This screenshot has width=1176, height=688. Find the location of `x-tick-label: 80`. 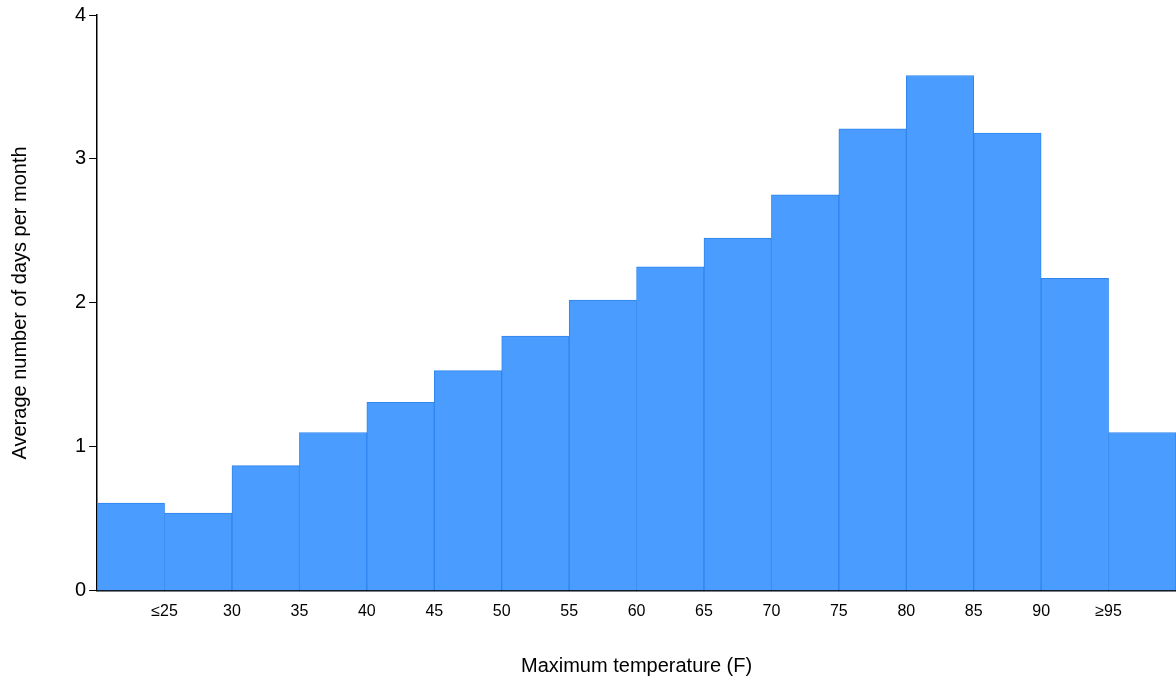

x-tick-label: 80 is located at coordinates (906, 610).